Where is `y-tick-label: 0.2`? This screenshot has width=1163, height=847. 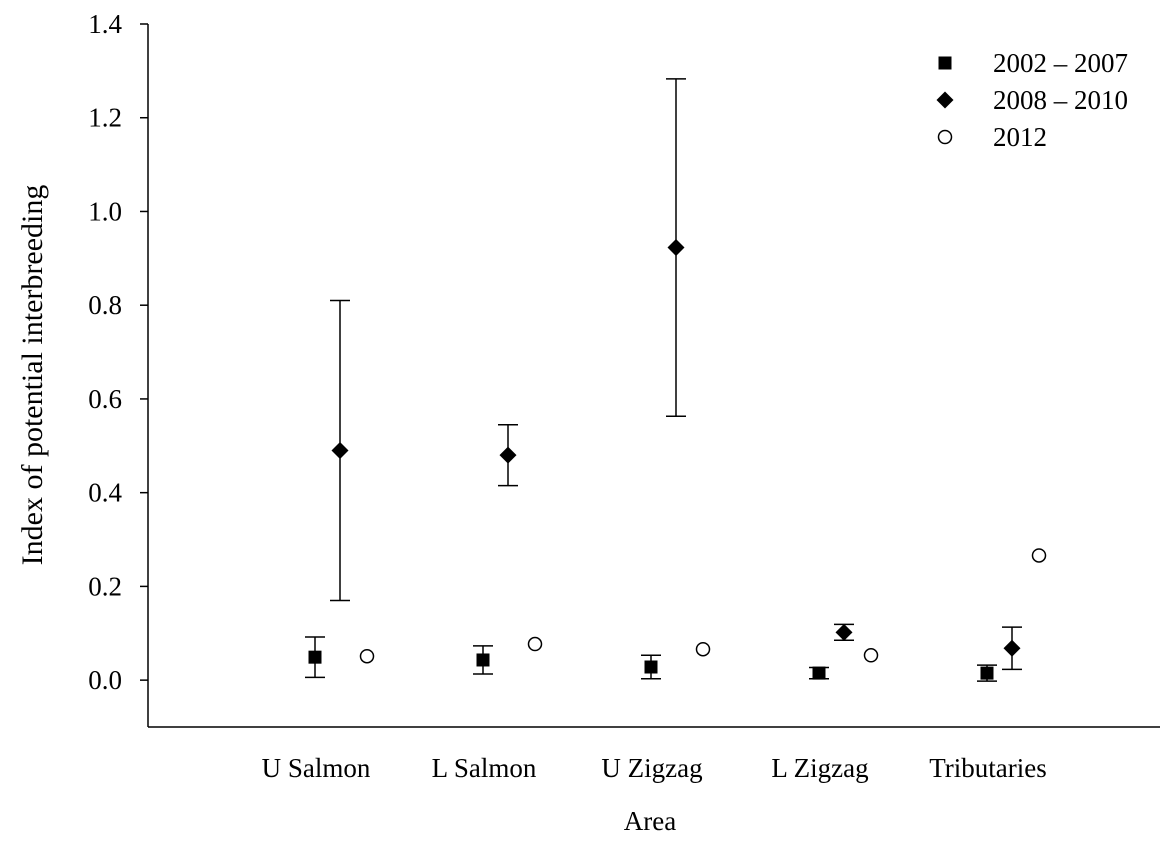
y-tick-label: 0.2 is located at coordinates (105, 586).